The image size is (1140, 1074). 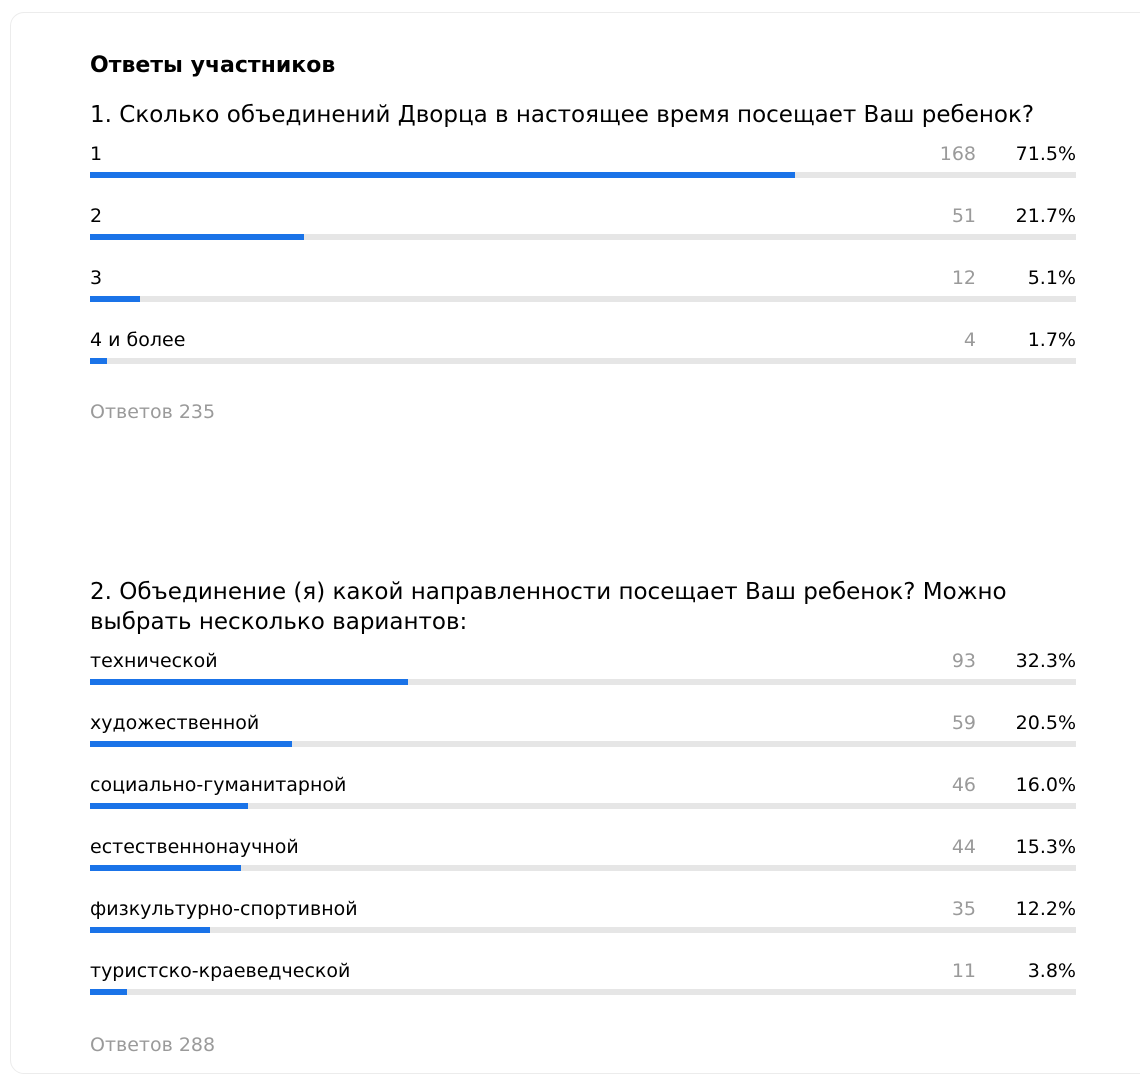 What do you see at coordinates (1051, 340) in the screenshot?
I see `option-percent: 1.7%` at bounding box center [1051, 340].